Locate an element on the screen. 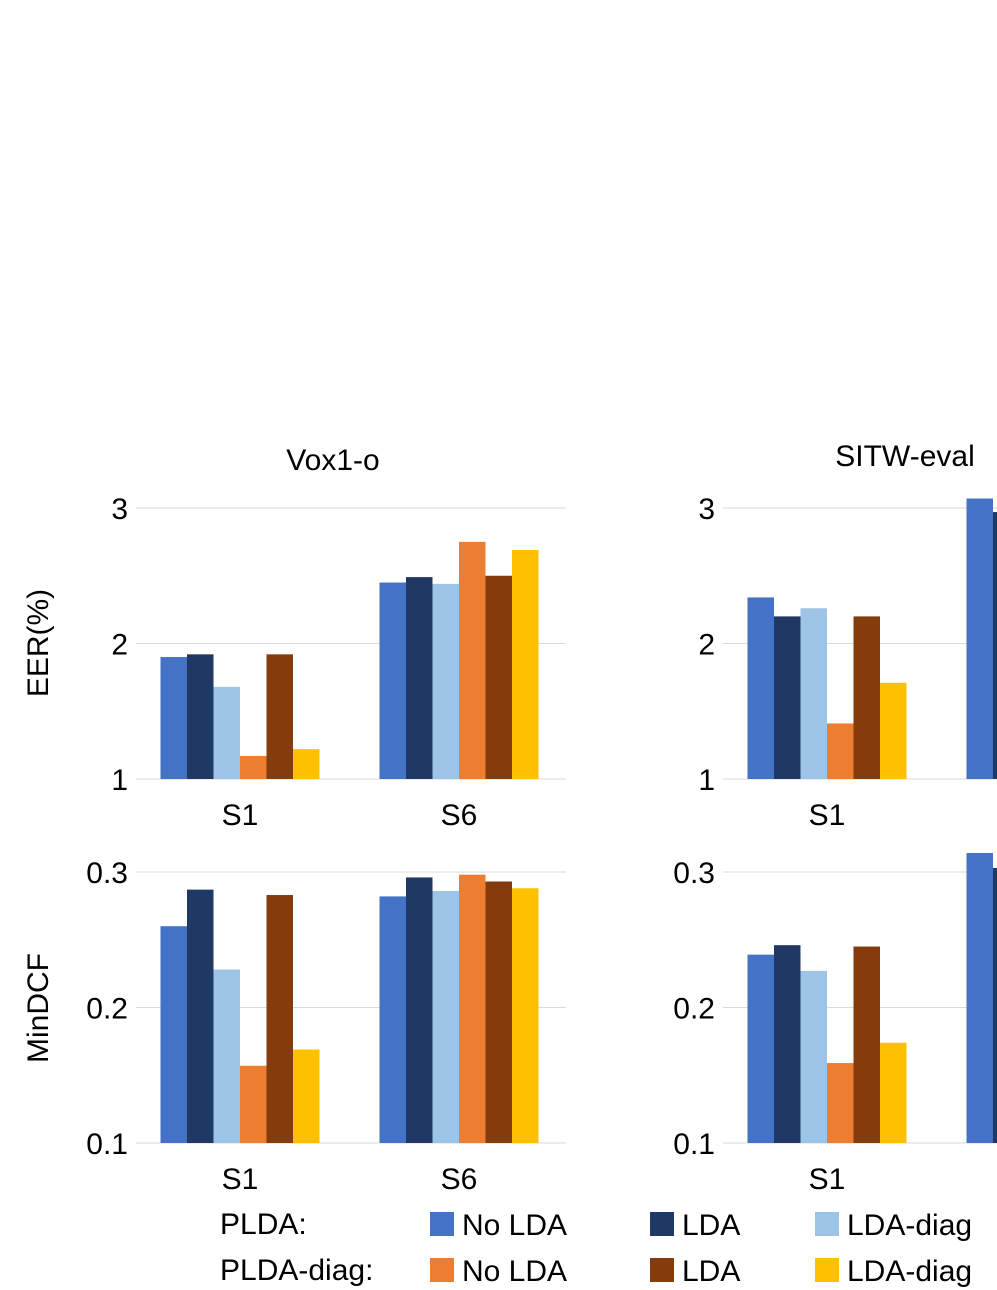 The width and height of the screenshot is (997, 1290). panel-title: Vox1-o is located at coordinates (332, 460).